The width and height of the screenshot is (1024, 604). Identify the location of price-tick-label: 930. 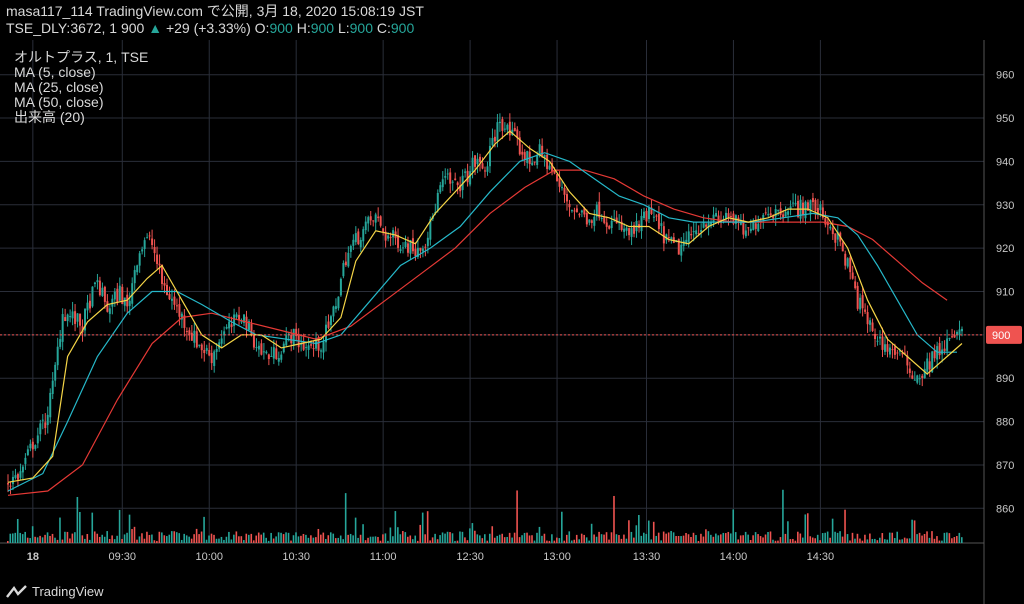
(1005, 206).